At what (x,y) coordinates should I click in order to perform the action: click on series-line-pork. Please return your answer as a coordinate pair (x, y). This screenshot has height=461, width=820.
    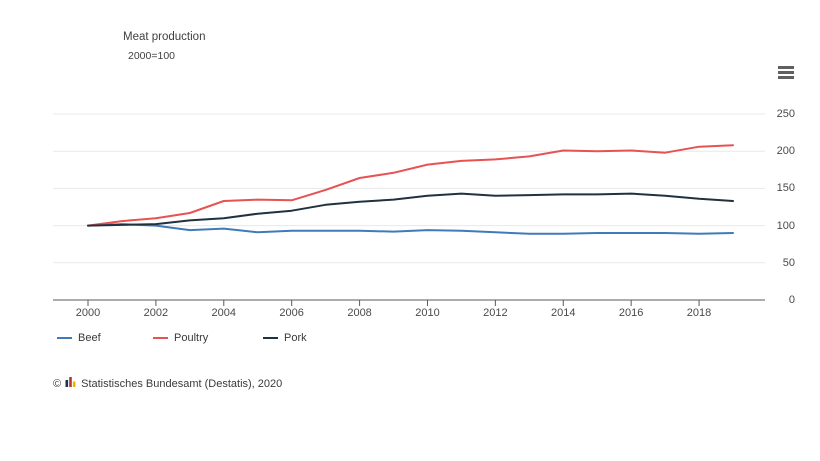
    Looking at the image, I should click on (410, 209).